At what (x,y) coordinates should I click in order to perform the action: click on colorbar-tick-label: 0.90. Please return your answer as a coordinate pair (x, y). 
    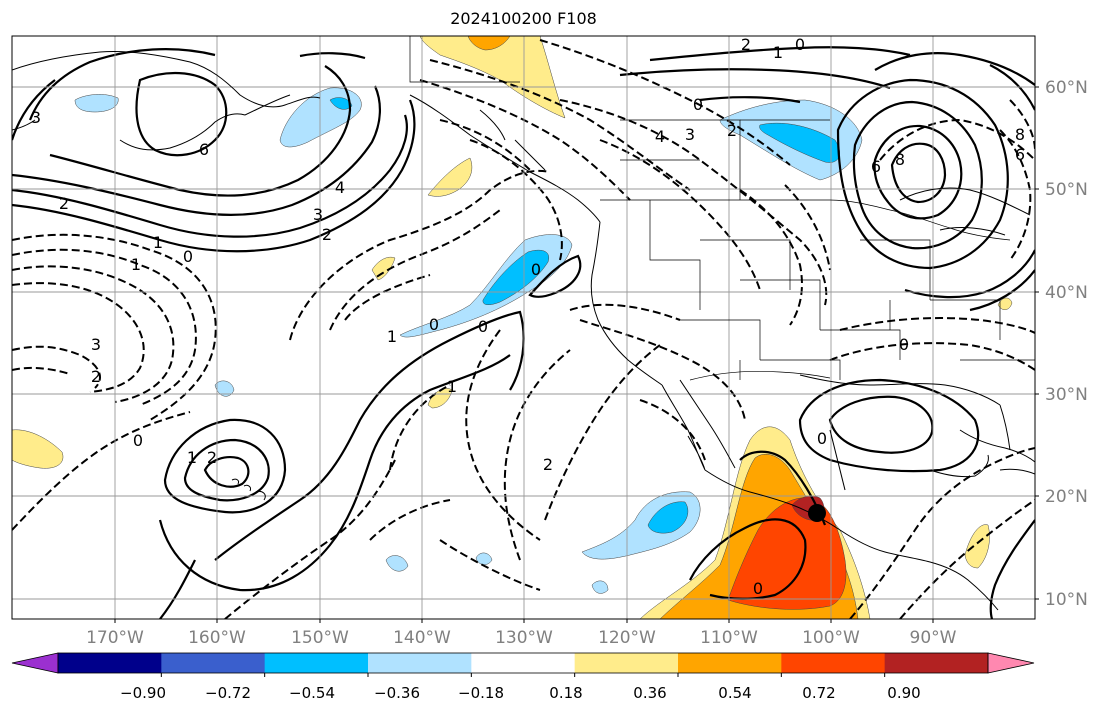
    Looking at the image, I should click on (903, 693).